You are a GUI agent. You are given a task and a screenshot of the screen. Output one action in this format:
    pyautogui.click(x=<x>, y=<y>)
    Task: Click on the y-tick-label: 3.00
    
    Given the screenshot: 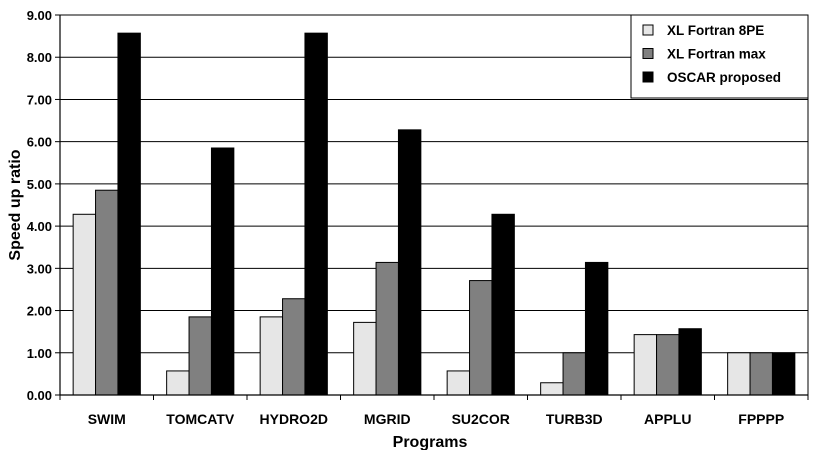 What is the action you would take?
    pyautogui.click(x=39, y=268)
    